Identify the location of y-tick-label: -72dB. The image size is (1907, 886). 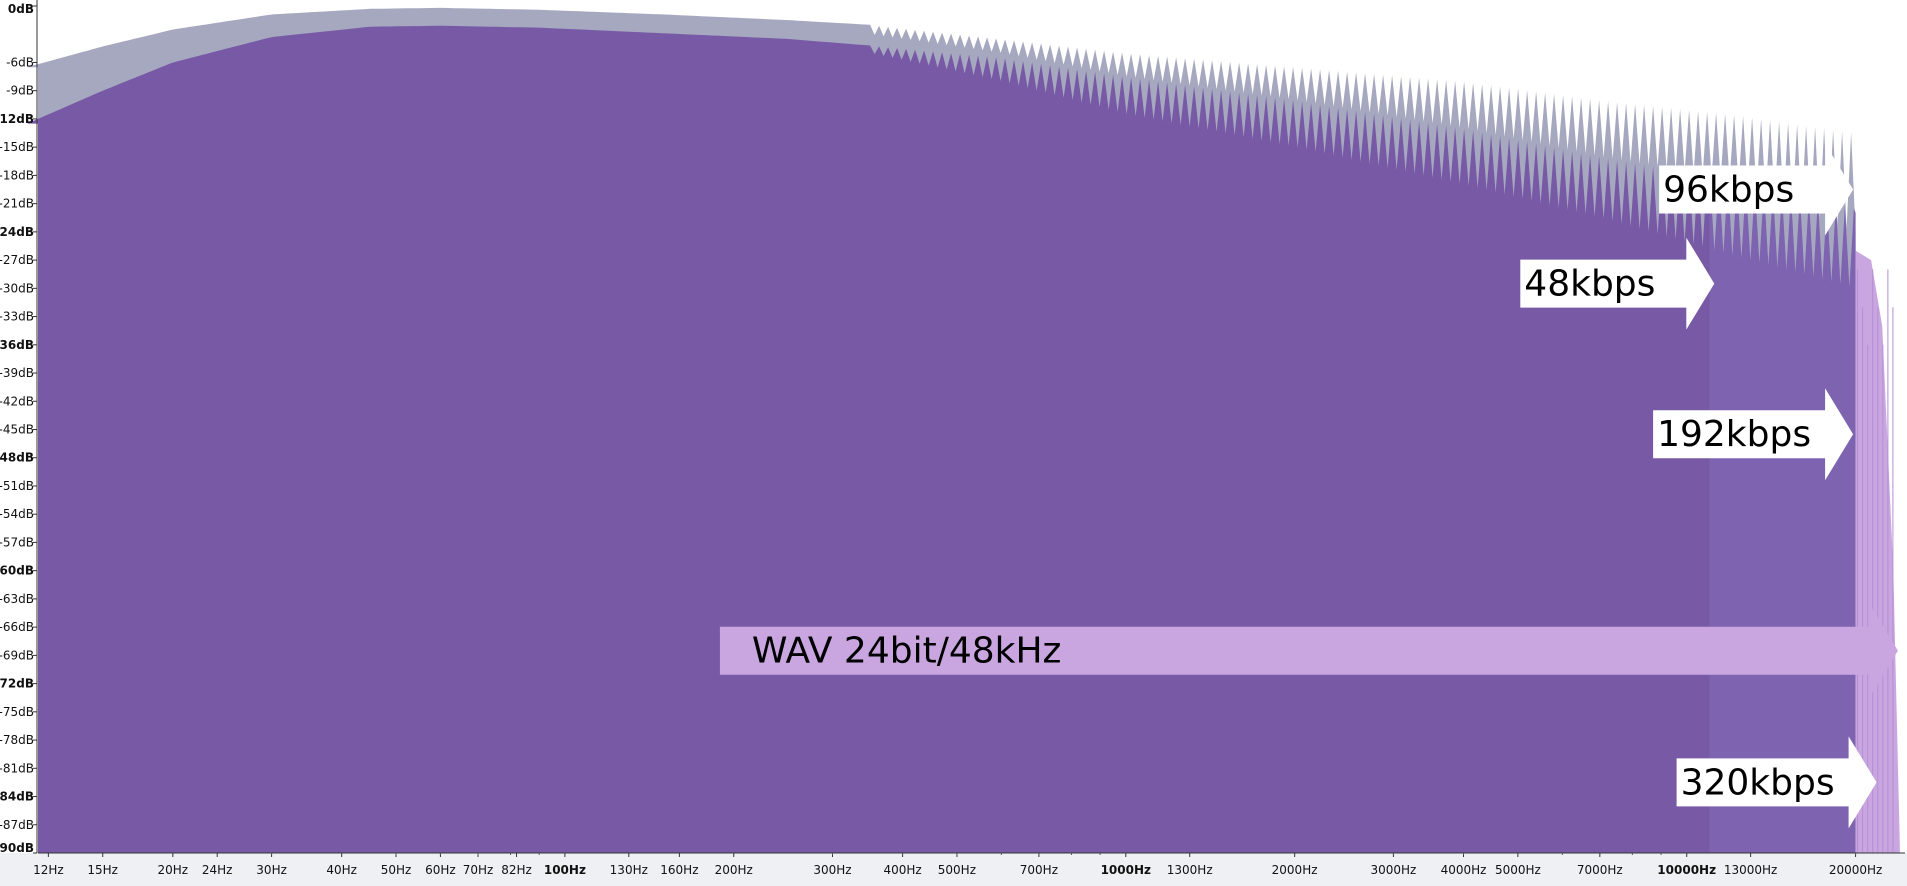
(17, 684).